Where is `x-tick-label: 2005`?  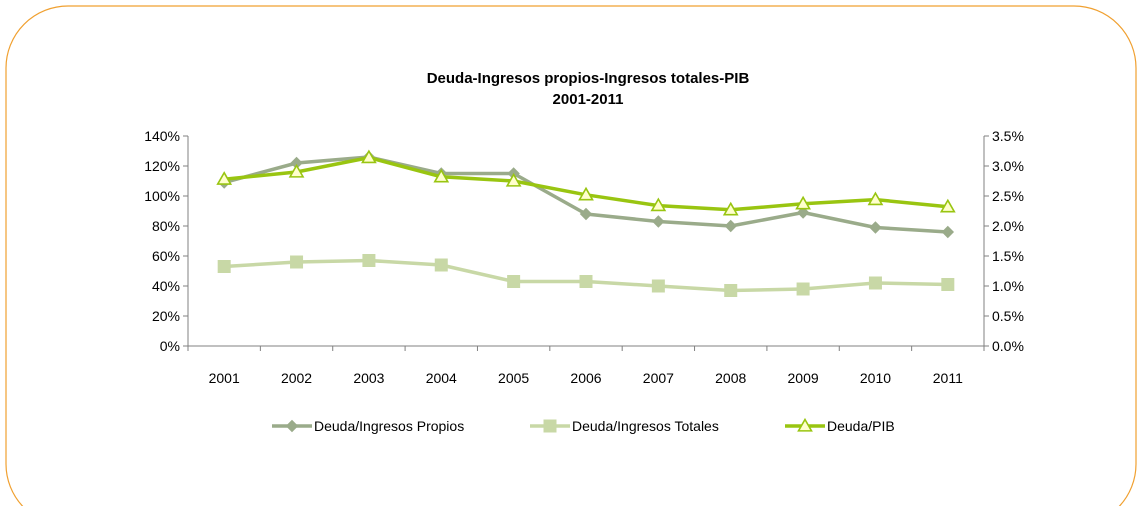
x-tick-label: 2005 is located at coordinates (513, 378).